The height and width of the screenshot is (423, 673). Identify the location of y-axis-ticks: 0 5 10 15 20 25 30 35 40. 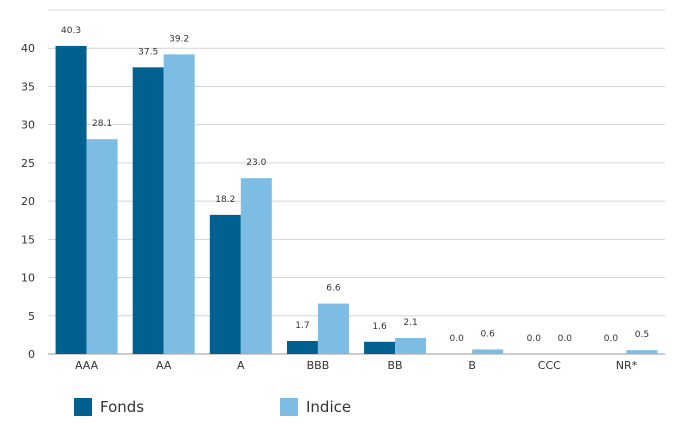
(28, 201).